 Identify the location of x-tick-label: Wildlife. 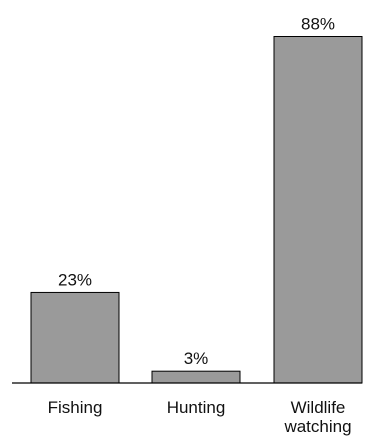
(318, 407).